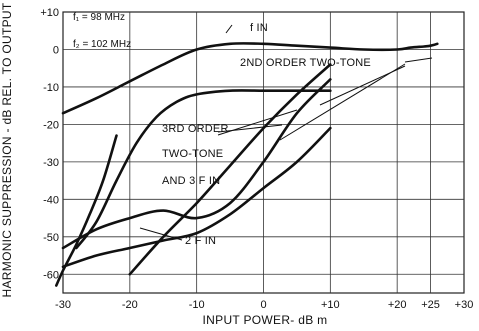 The height and width of the screenshot is (331, 479). Describe the element at coordinates (200, 241) in the screenshot. I see `annotation-two-f: 2 F IN` at that location.